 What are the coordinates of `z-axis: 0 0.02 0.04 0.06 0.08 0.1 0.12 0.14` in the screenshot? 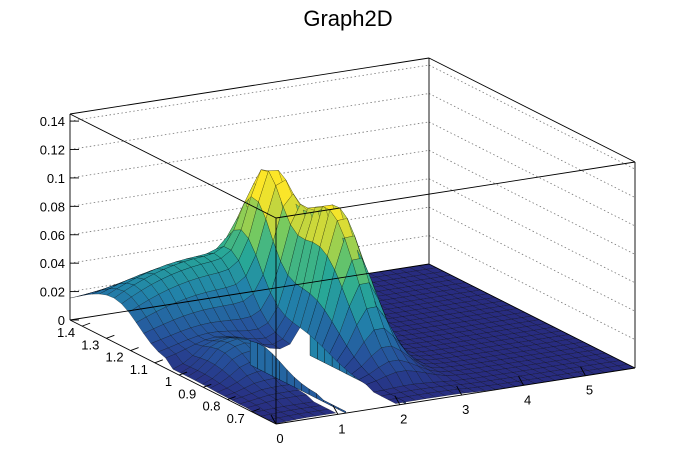 It's located at (59, 221).